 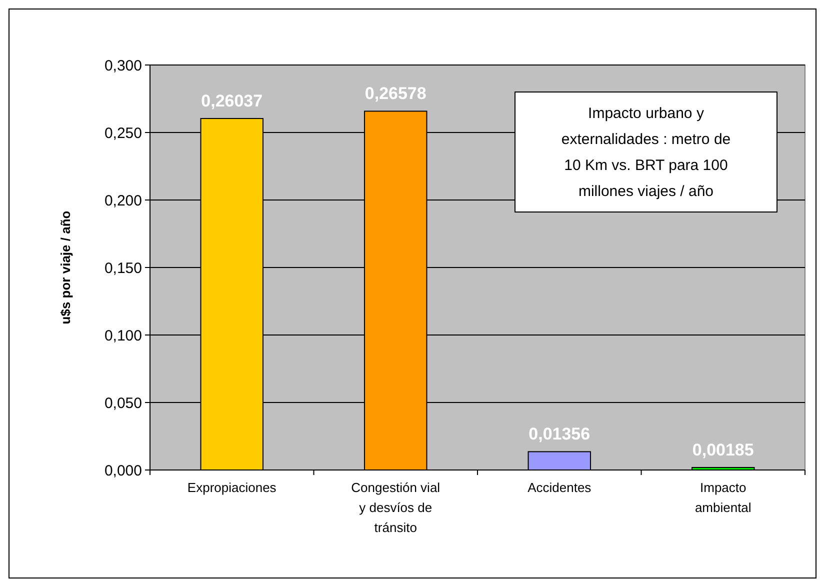 What do you see at coordinates (65, 267) in the screenshot?
I see `y-axis-title: u$s por viaje / año` at bounding box center [65, 267].